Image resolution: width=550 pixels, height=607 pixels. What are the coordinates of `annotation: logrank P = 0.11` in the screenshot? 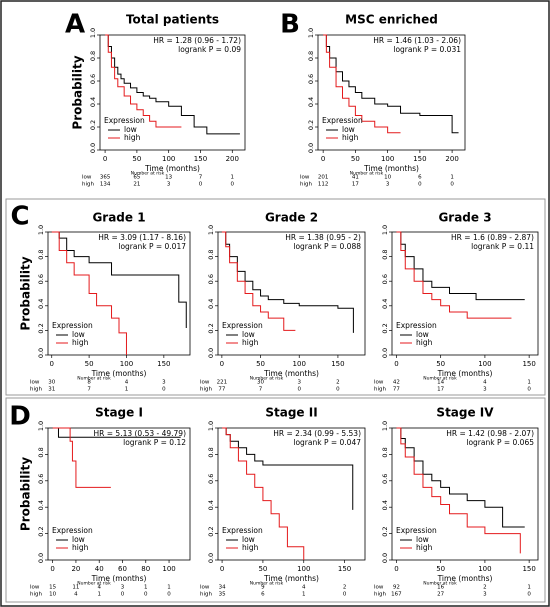 It's located at (502, 246).